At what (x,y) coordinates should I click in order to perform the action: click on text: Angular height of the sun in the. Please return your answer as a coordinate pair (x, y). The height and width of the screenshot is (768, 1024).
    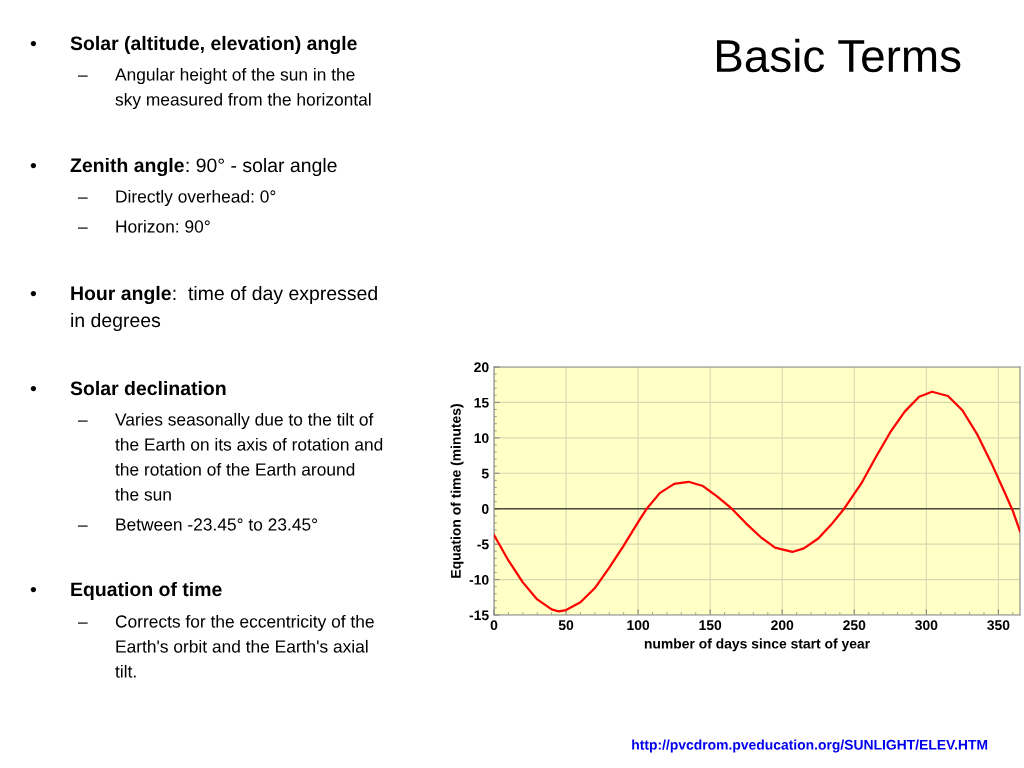
    Looking at the image, I should click on (235, 76).